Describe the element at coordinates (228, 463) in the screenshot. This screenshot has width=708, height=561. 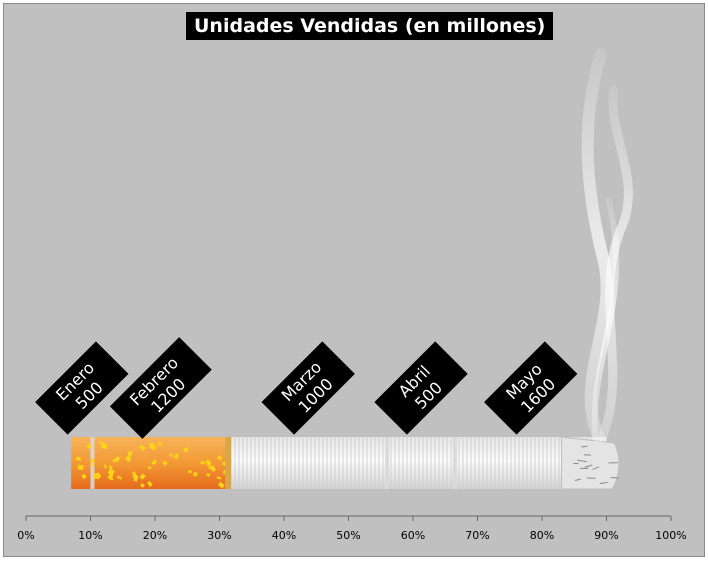
I see `filter-ring` at that location.